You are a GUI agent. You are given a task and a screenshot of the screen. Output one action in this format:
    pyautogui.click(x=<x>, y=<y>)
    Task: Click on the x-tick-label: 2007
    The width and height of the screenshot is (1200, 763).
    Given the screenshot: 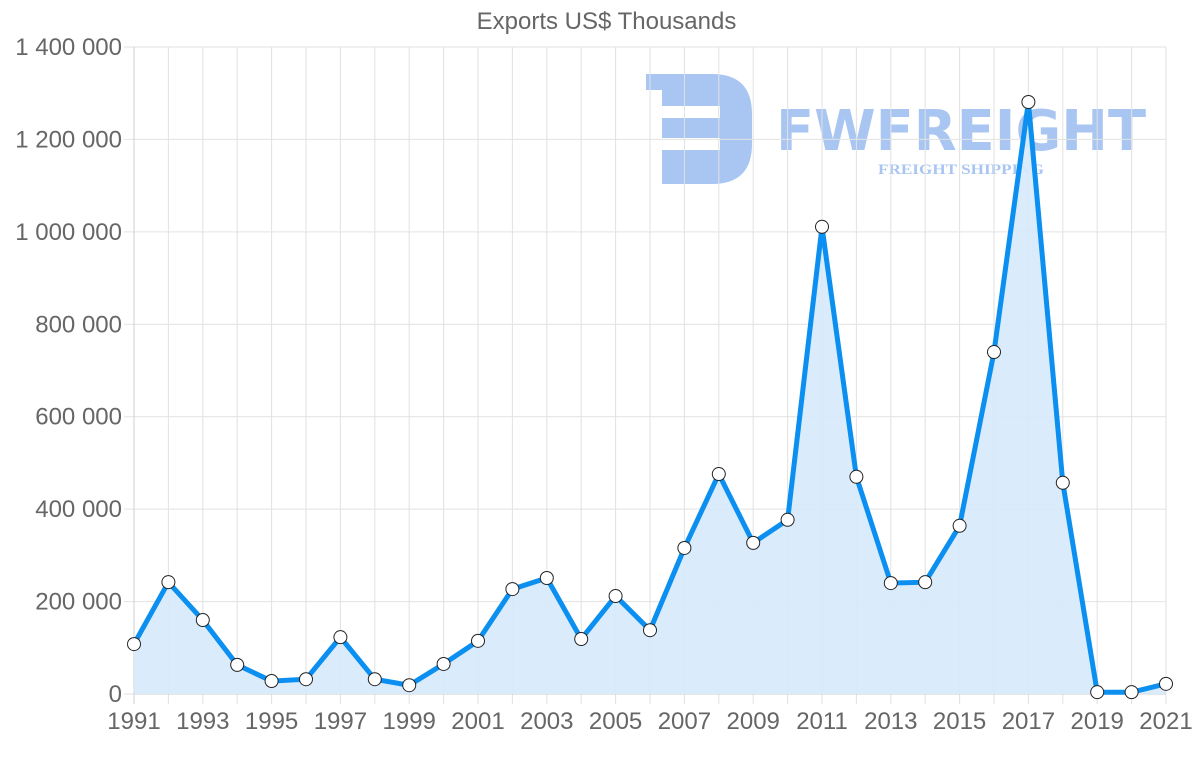 What is the action you would take?
    pyautogui.click(x=684, y=721)
    